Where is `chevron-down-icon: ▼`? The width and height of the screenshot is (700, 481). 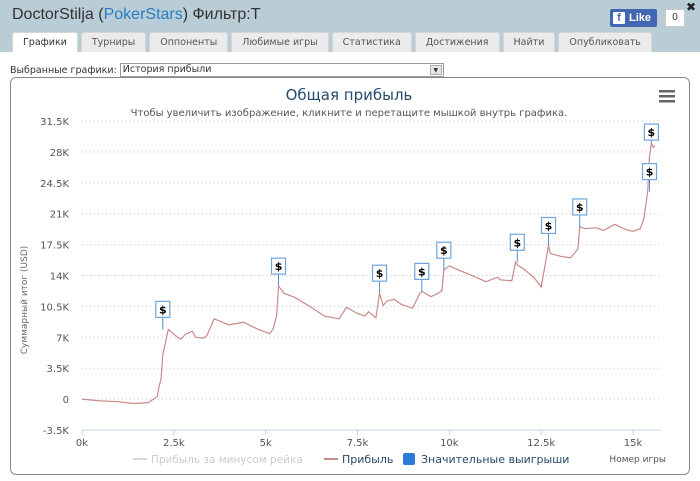
chevron-down-icon: ▼ is located at coordinates (435, 70).